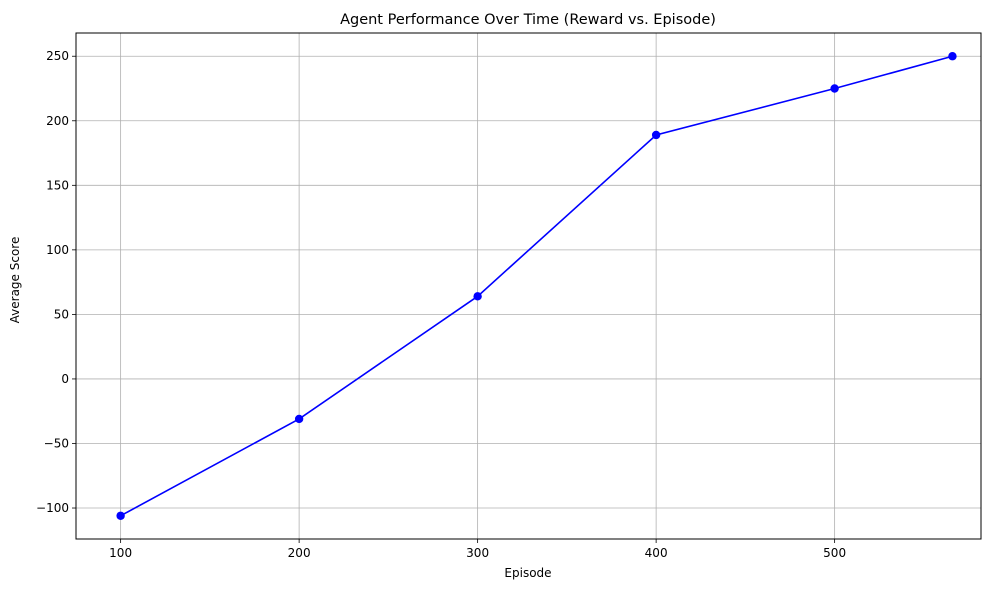 The height and width of the screenshot is (594, 989). I want to click on x-tick-label: 100, so click(120, 553).